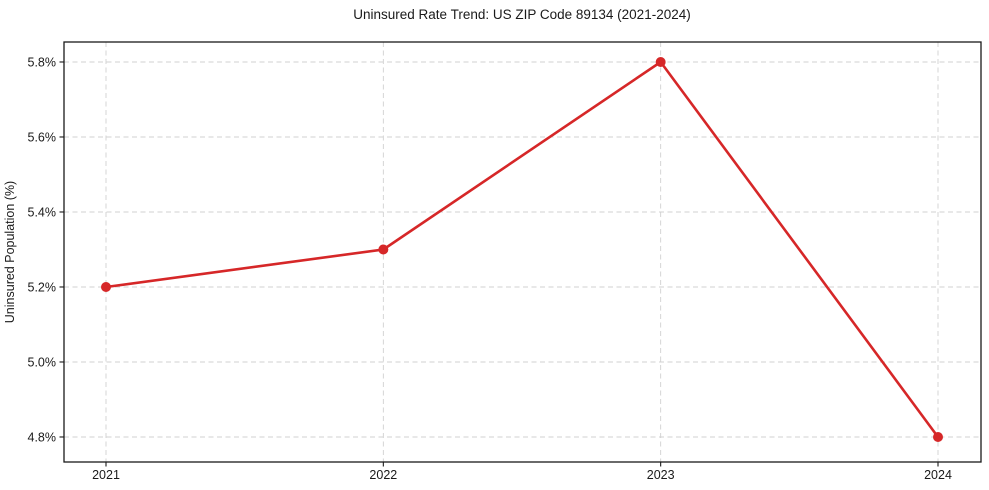 Image resolution: width=989 pixels, height=490 pixels. I want to click on y-tick-label: 5.2%, so click(42, 287).